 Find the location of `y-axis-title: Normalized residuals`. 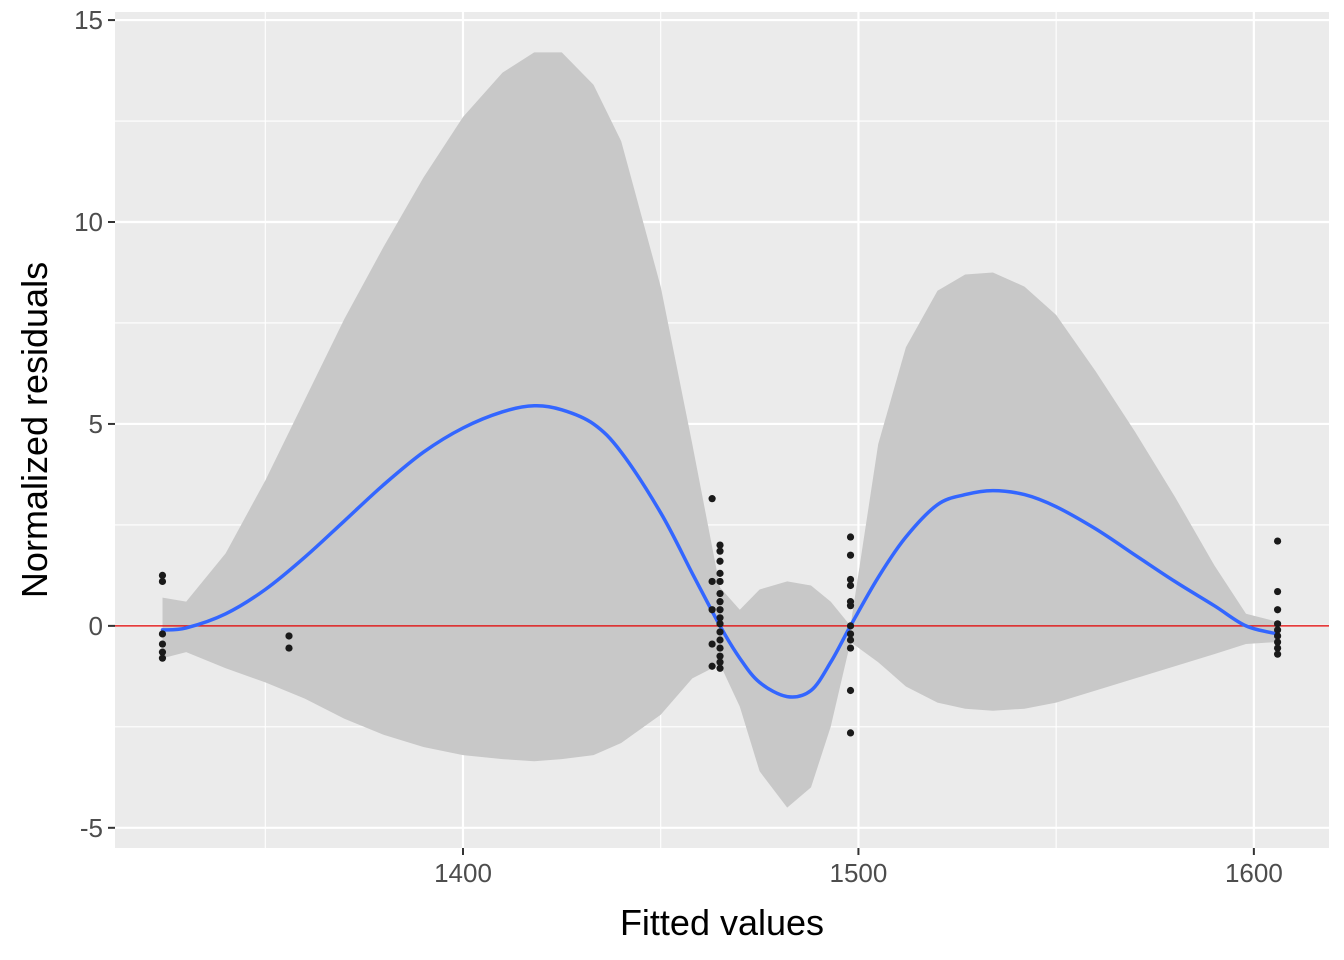

y-axis-title: Normalized residuals is located at coordinates (34, 430).